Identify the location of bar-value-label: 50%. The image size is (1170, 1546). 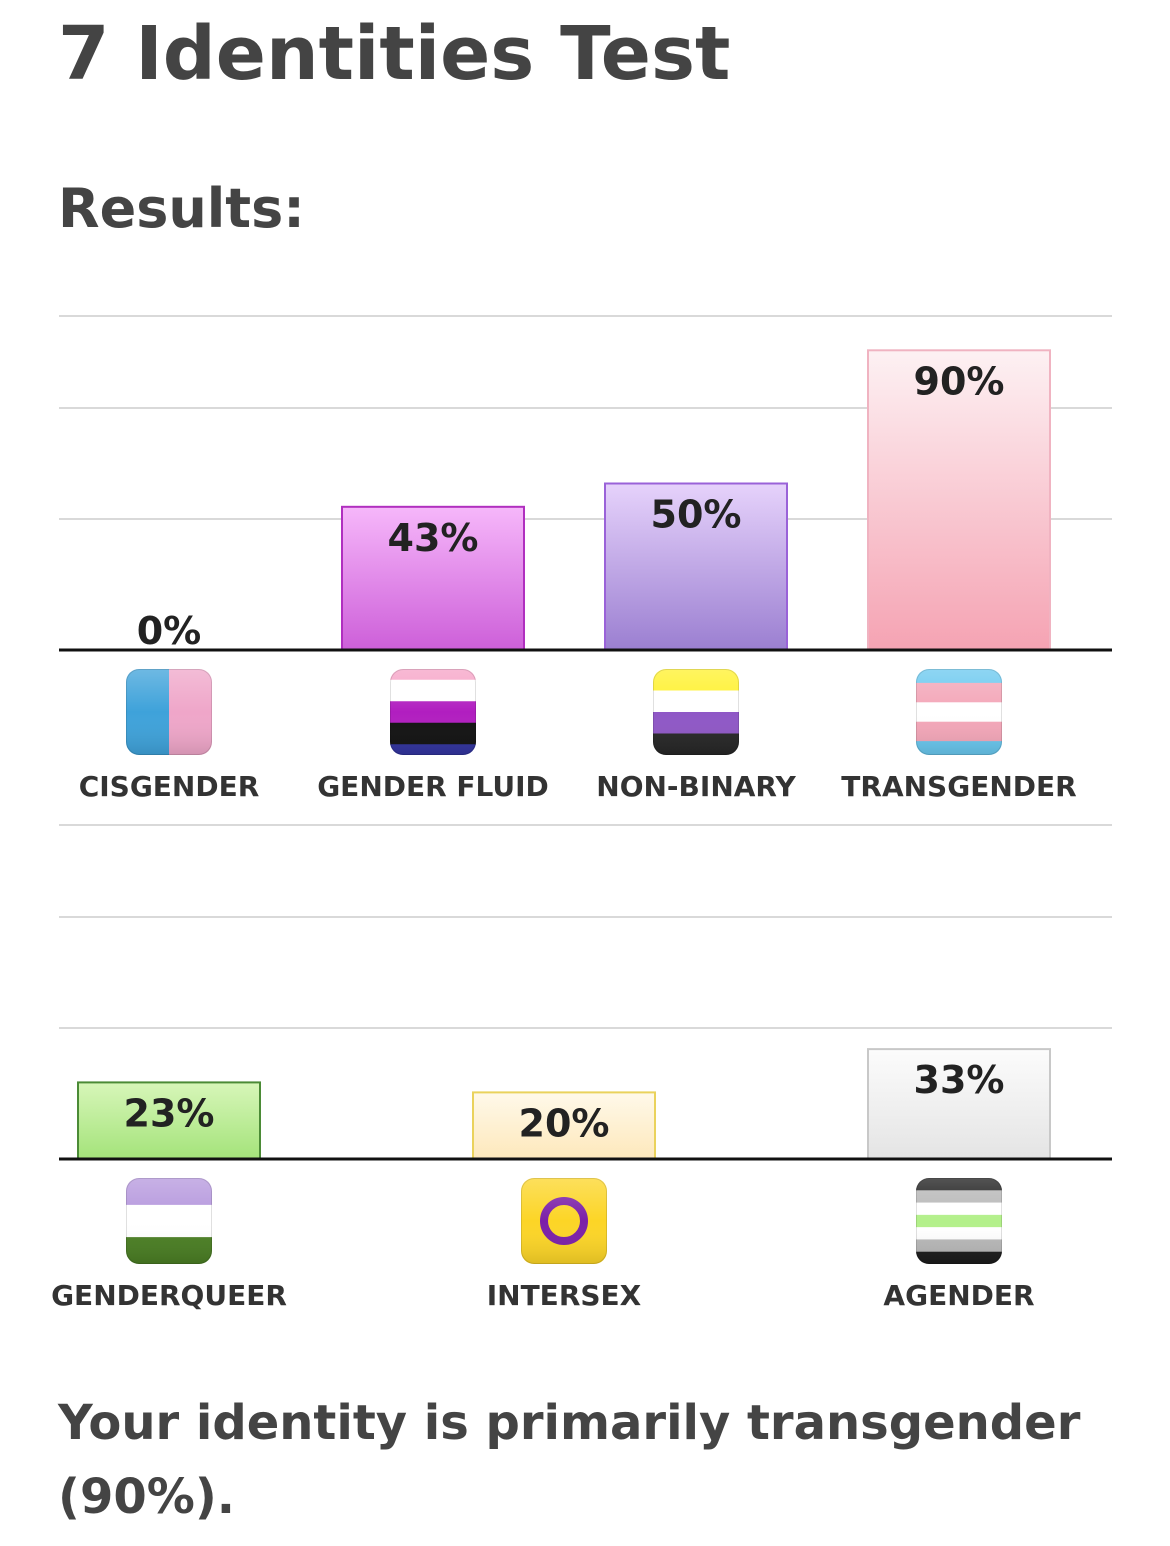
(696, 515).